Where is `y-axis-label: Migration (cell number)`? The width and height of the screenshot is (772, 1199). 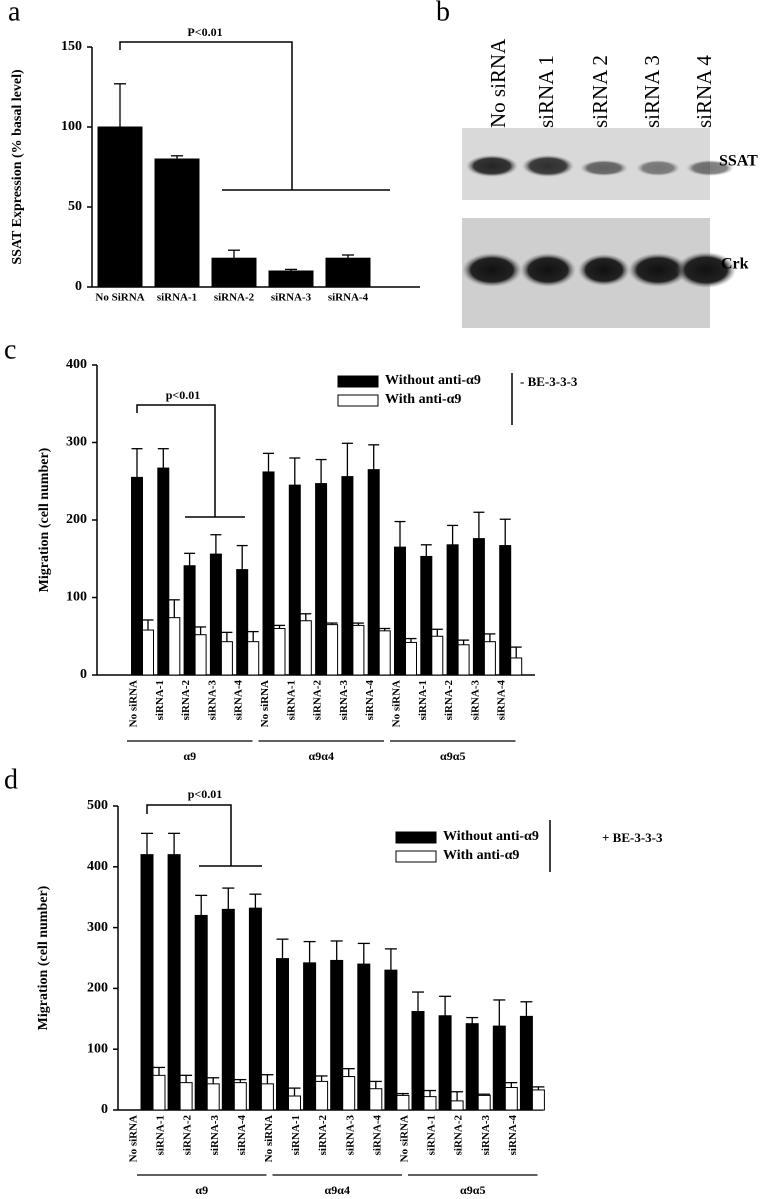 y-axis-label: Migration (cell number) is located at coordinates (43, 957).